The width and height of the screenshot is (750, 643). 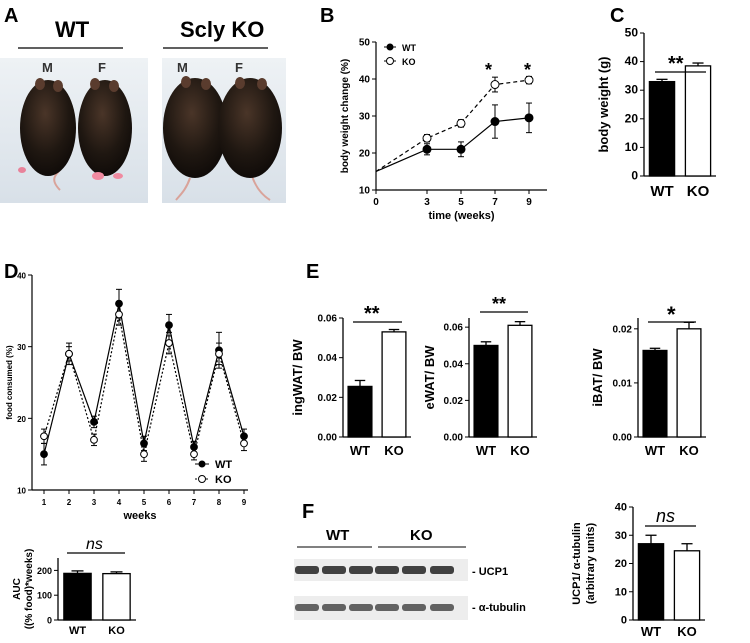 I want to click on E3-y-tick-label-0: 0.00, so click(x=623, y=438).